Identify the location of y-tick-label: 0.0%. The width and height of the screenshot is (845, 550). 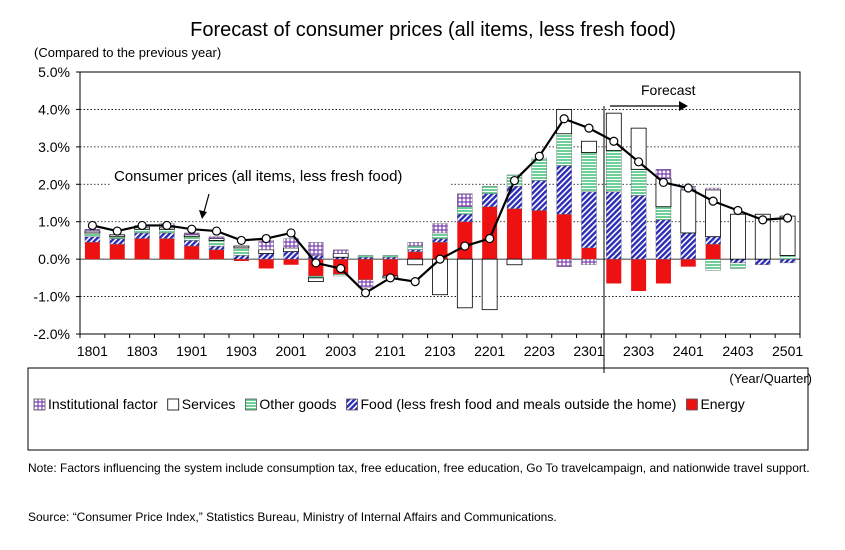
(54, 259).